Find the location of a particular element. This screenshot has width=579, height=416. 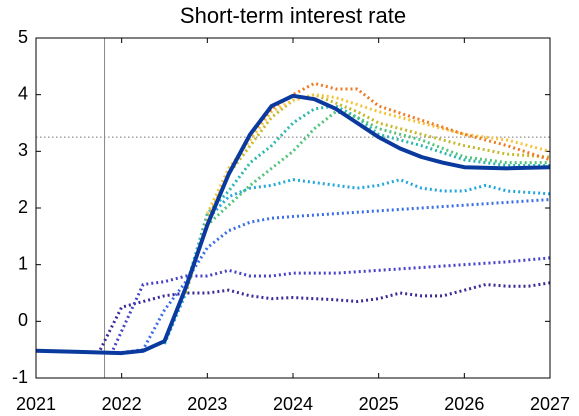

x-tick-label: 2024 is located at coordinates (293, 404).